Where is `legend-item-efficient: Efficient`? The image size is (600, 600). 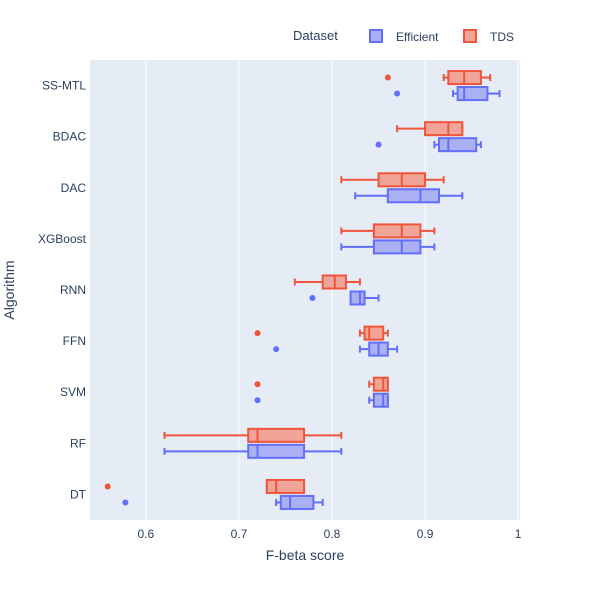
legend-item-efficient: Efficient is located at coordinates (404, 36).